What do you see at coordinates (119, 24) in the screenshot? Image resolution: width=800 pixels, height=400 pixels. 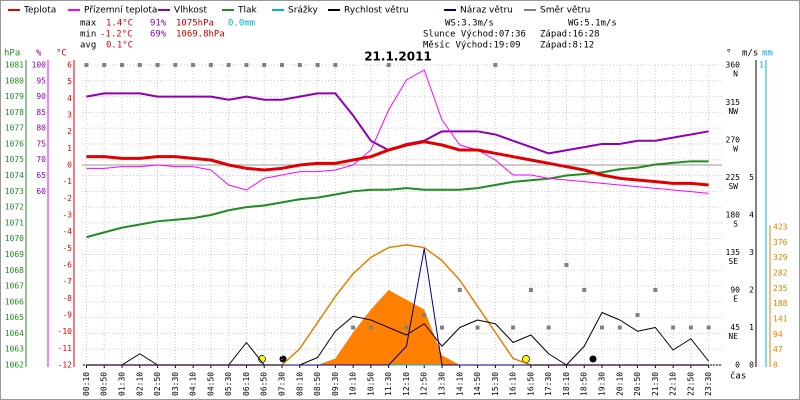 I see `stat: 1.4°C` at bounding box center [119, 24].